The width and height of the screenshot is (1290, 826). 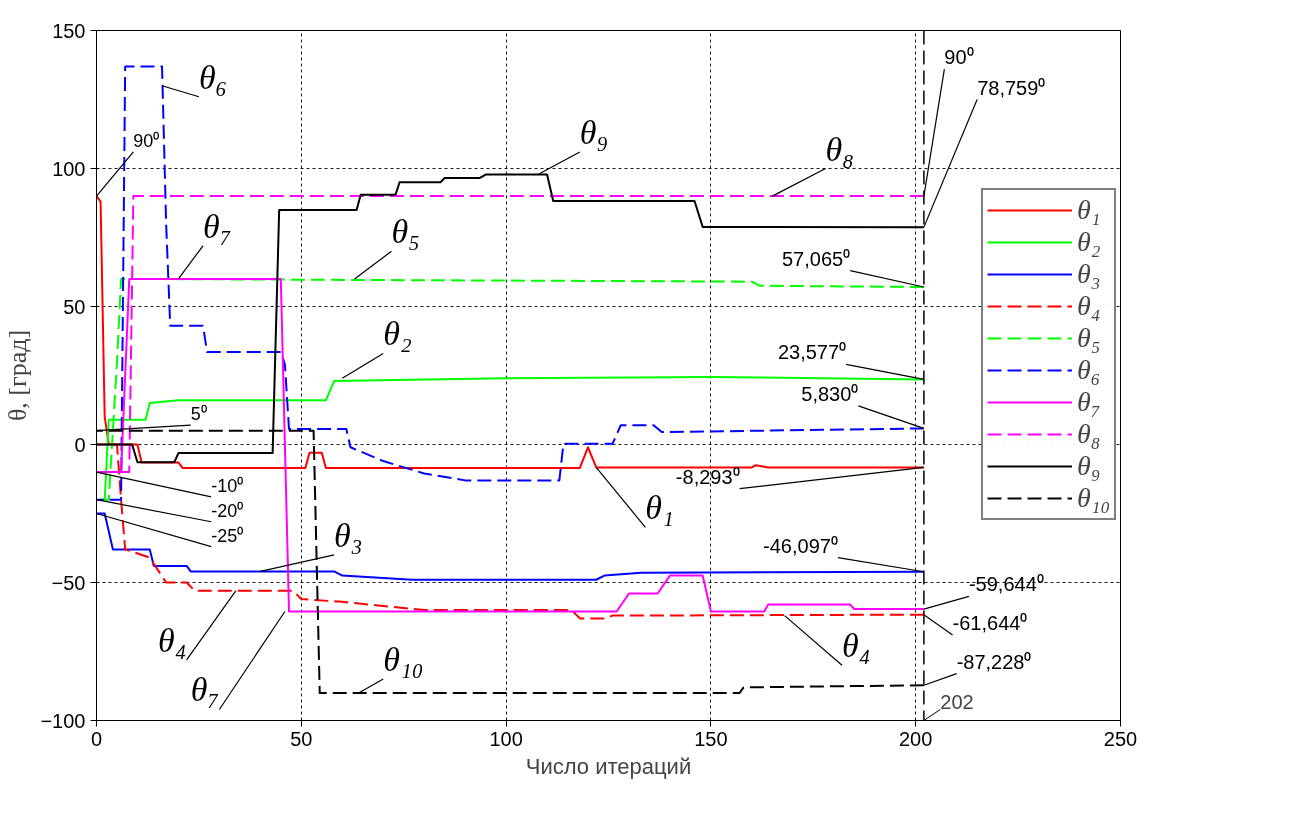 I want to click on annotation: θ₂, so click(x=397, y=334).